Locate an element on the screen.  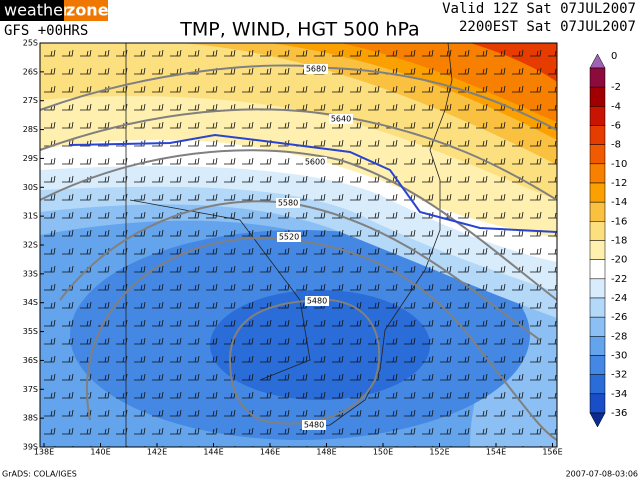
local-time: 2200EST Sat 07JUL2007 is located at coordinates (547, 27).